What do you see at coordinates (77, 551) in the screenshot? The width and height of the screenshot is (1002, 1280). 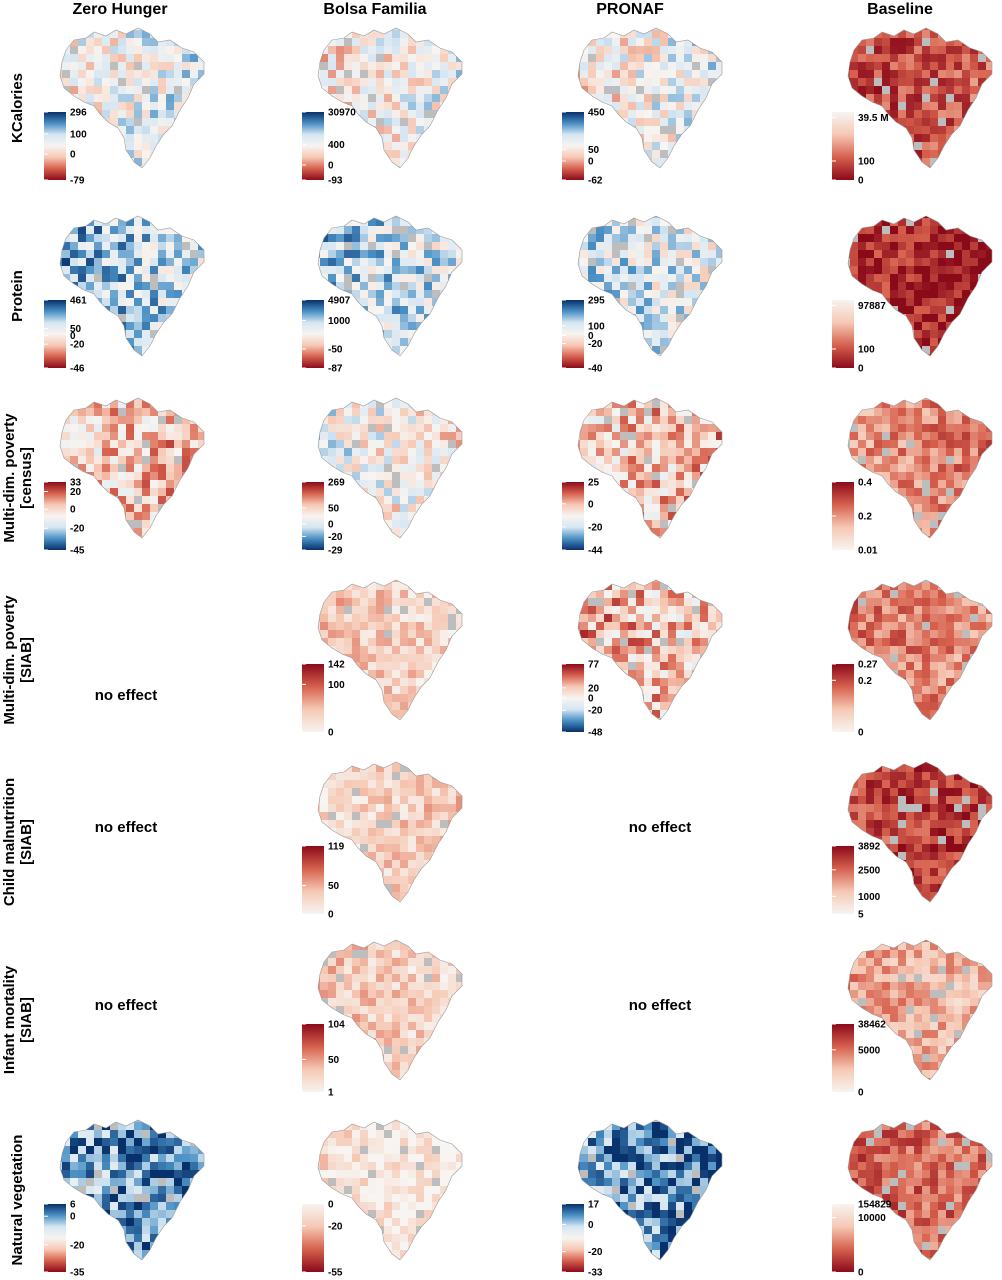 I see `colorbar-tick-label: -45` at bounding box center [77, 551].